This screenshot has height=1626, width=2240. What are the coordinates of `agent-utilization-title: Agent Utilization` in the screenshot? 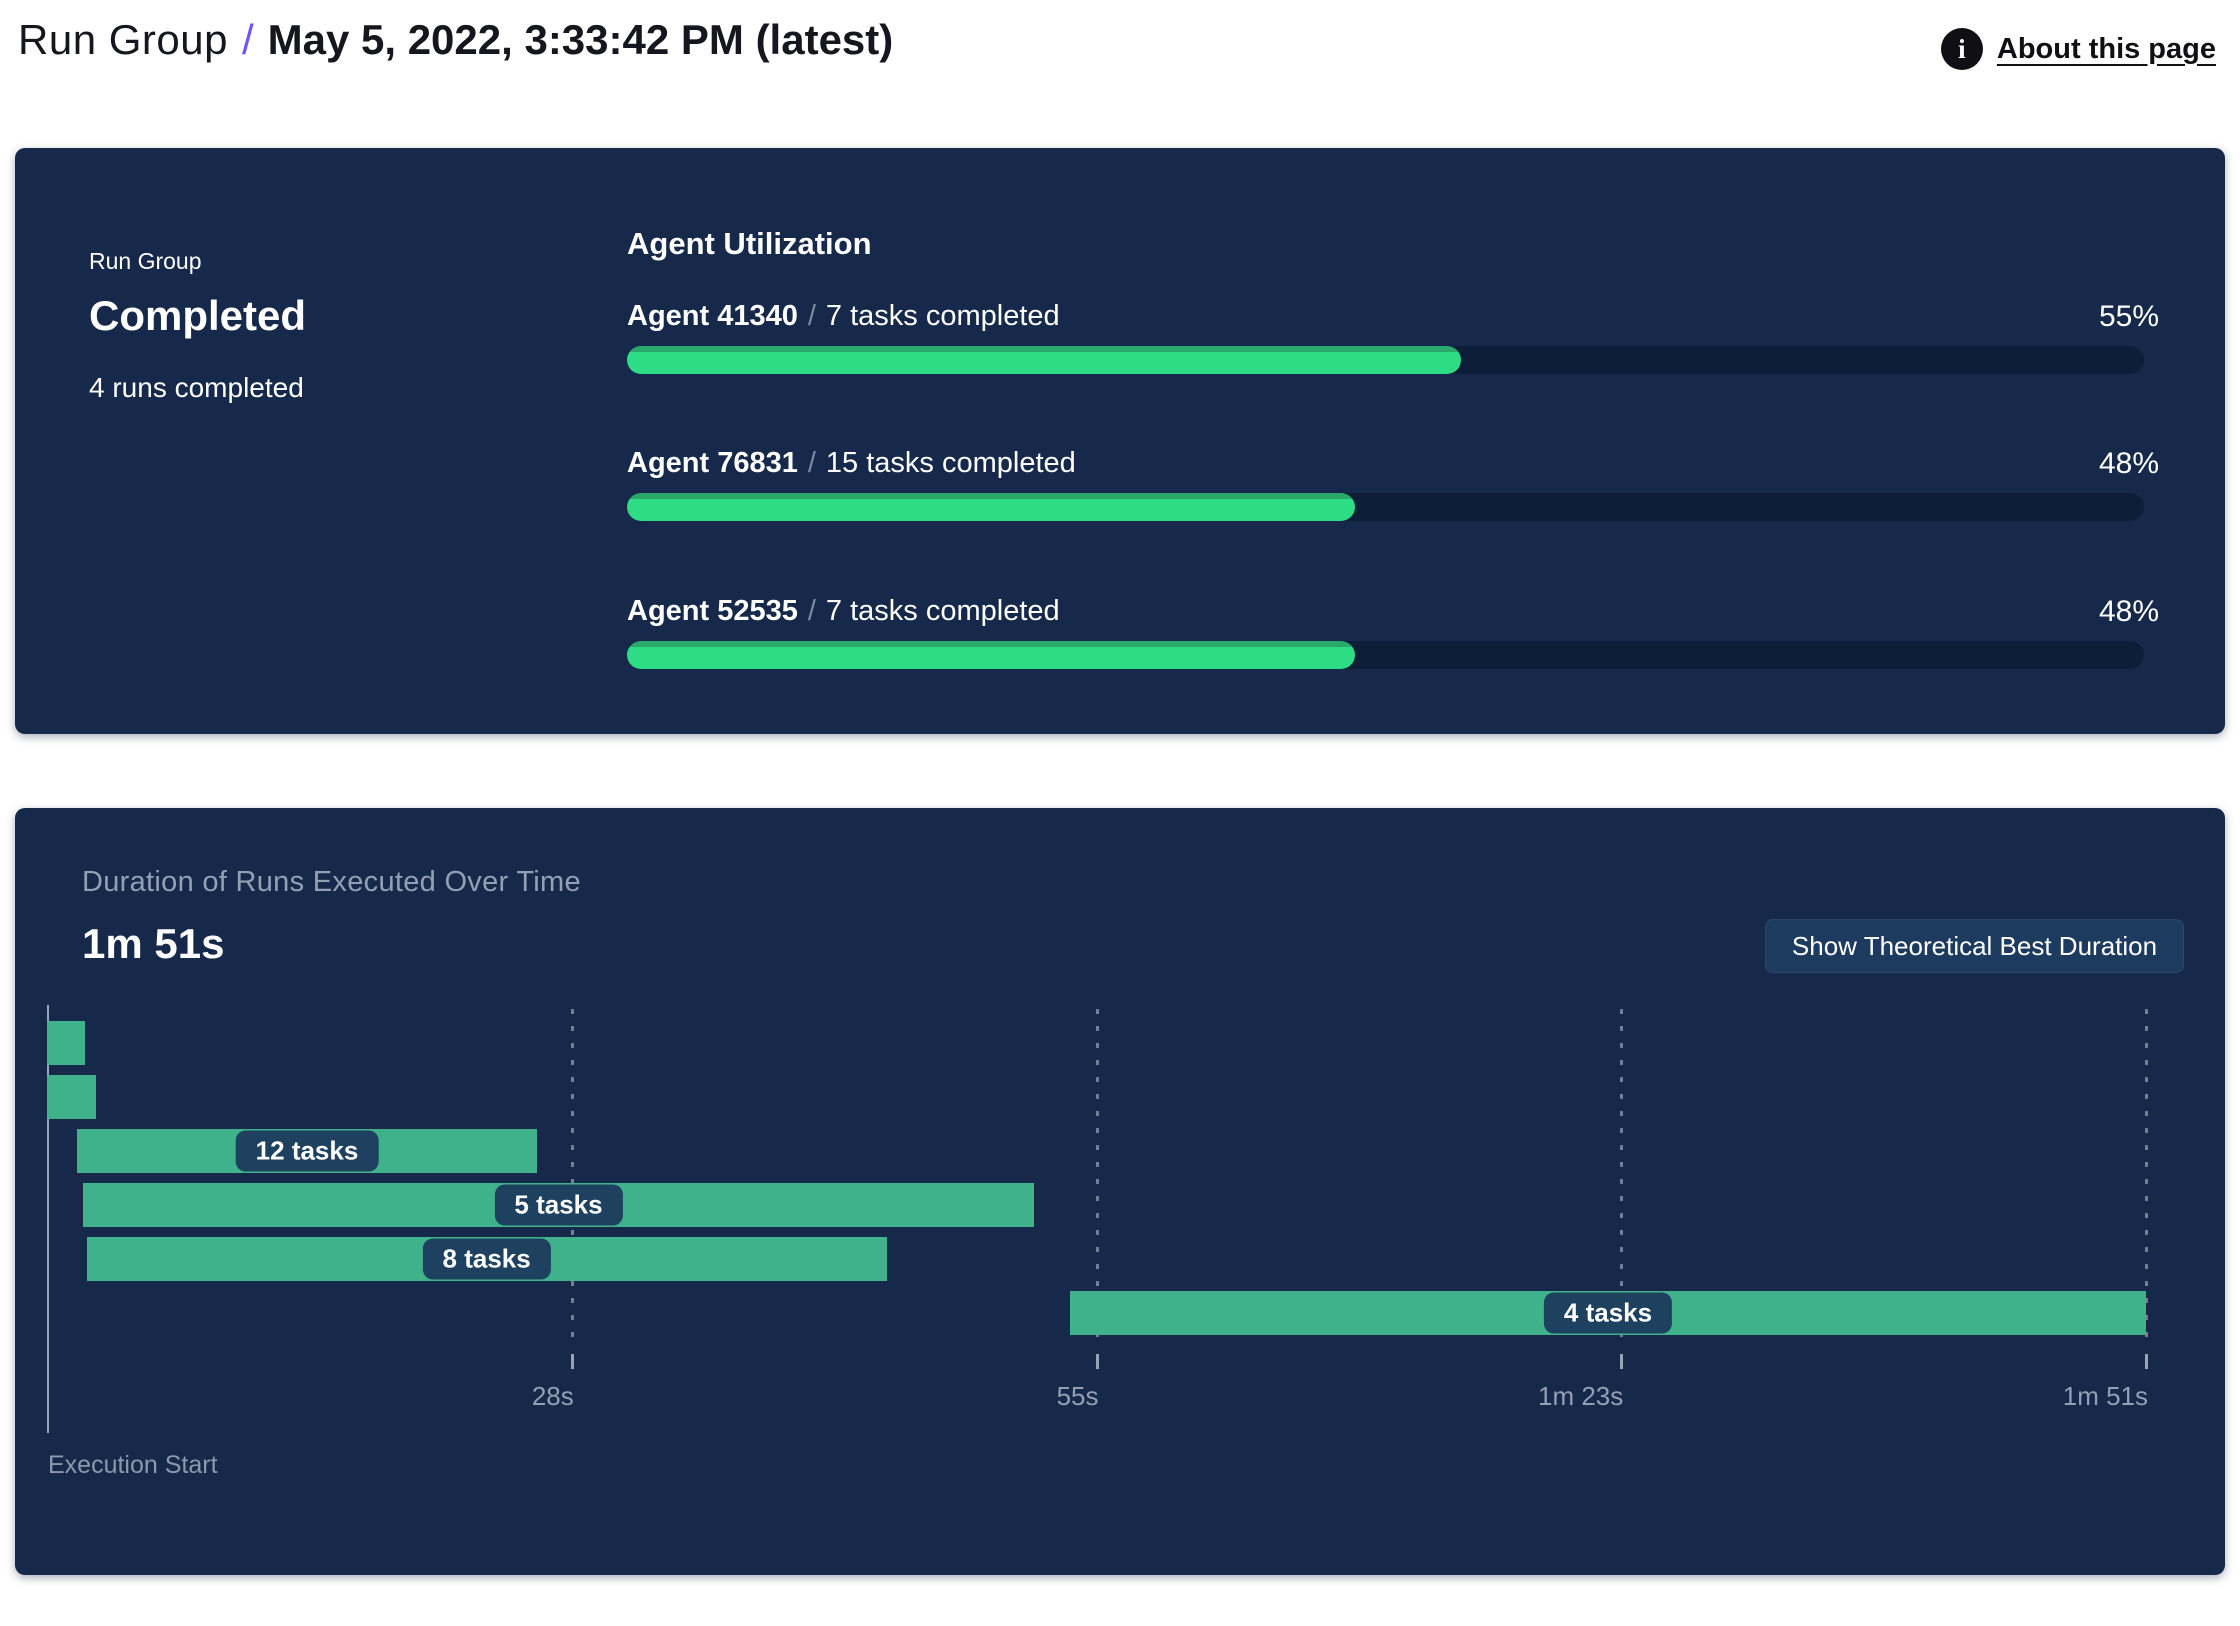 It's located at (749, 243).